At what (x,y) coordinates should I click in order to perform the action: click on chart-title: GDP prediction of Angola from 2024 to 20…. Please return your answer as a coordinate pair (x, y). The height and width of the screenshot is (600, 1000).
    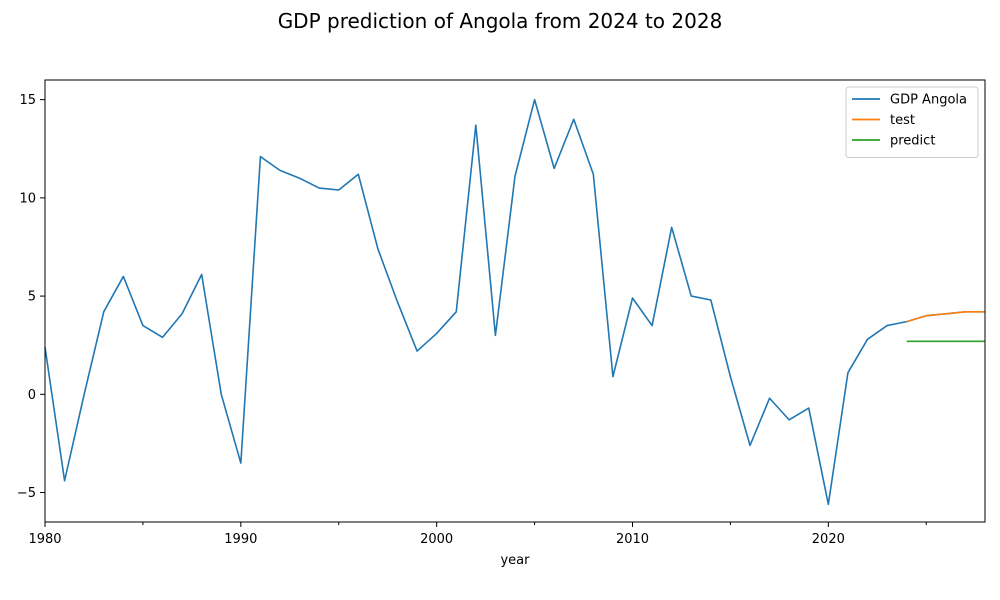
    Looking at the image, I should click on (500, 21).